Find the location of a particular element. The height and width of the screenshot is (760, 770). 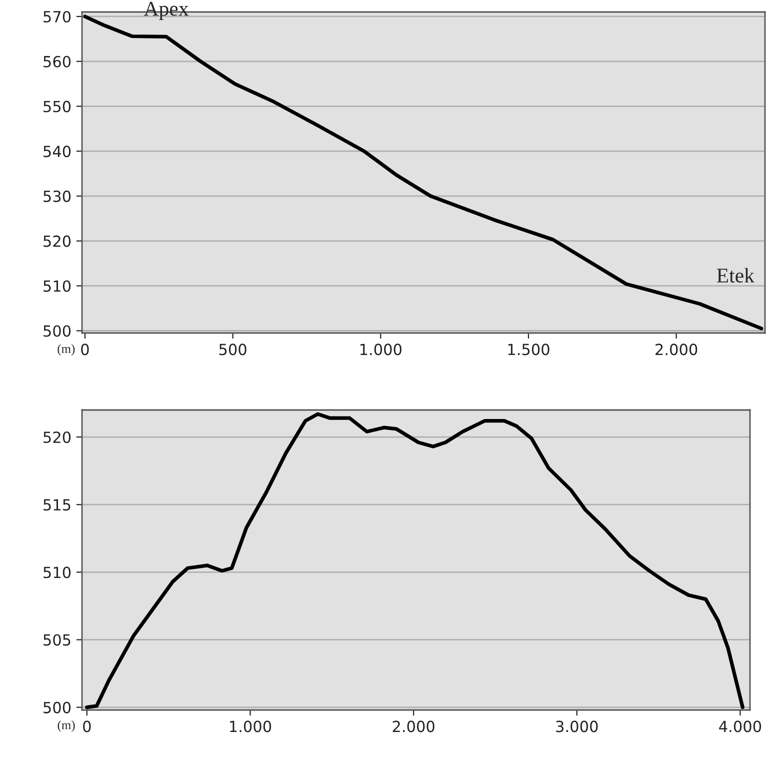

y-tick-label: 530 is located at coordinates (57, 196).